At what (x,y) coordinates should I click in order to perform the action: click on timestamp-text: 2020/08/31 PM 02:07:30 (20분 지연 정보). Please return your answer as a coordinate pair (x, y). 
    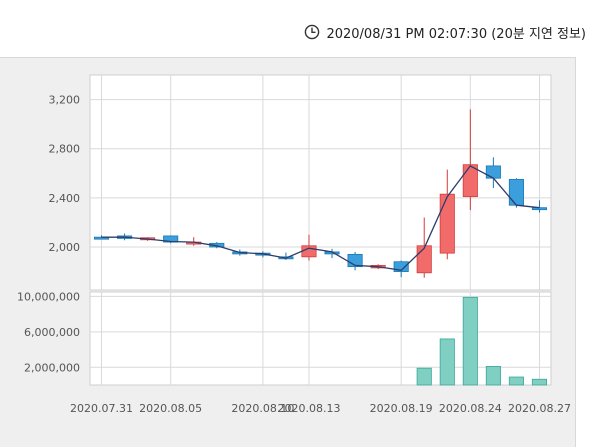
    Looking at the image, I should click on (456, 32).